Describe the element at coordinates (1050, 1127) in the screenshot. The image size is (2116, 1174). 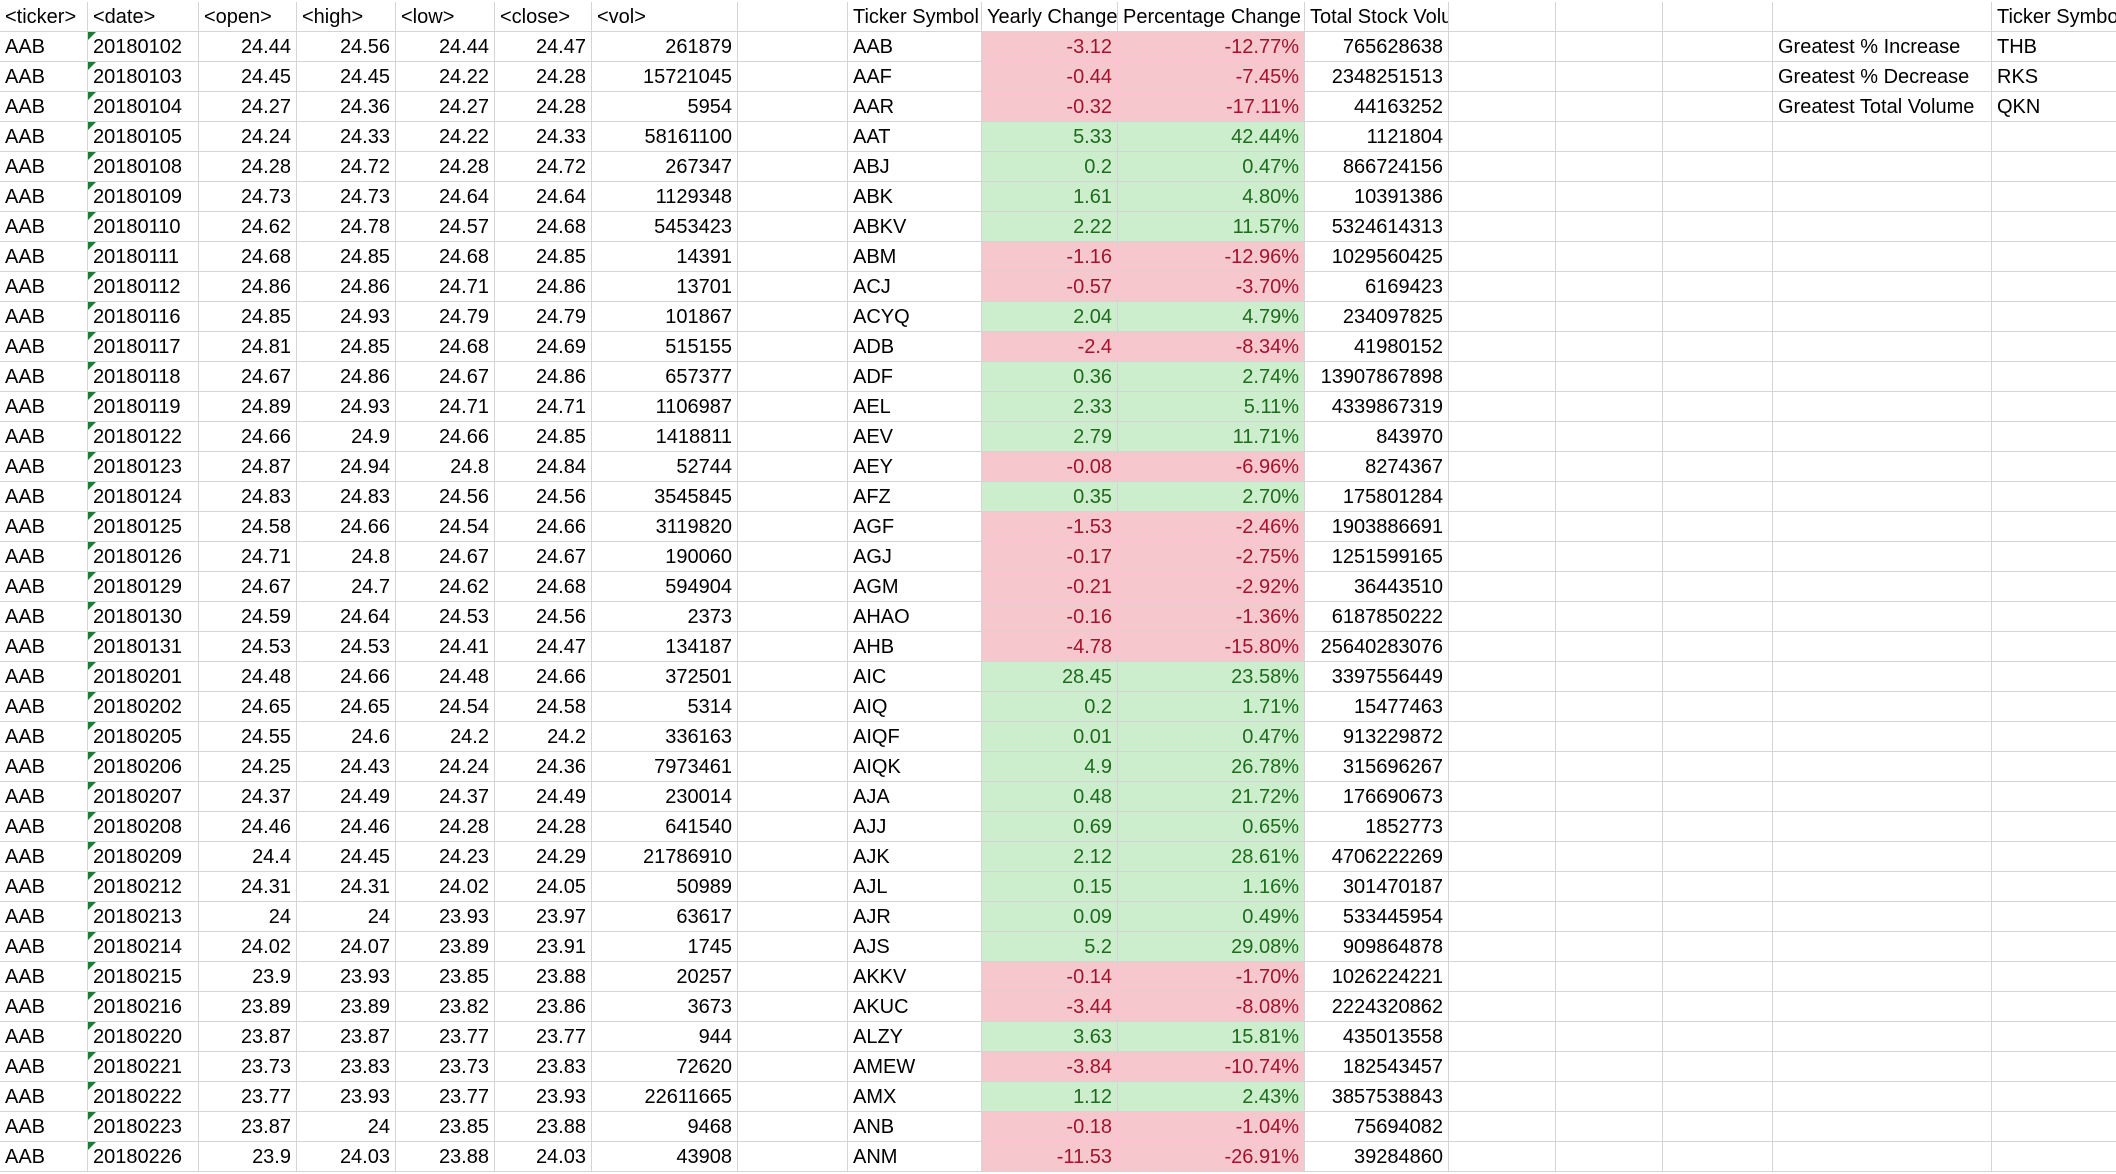
I see `summary-cell-yearly-change: -0.18` at that location.